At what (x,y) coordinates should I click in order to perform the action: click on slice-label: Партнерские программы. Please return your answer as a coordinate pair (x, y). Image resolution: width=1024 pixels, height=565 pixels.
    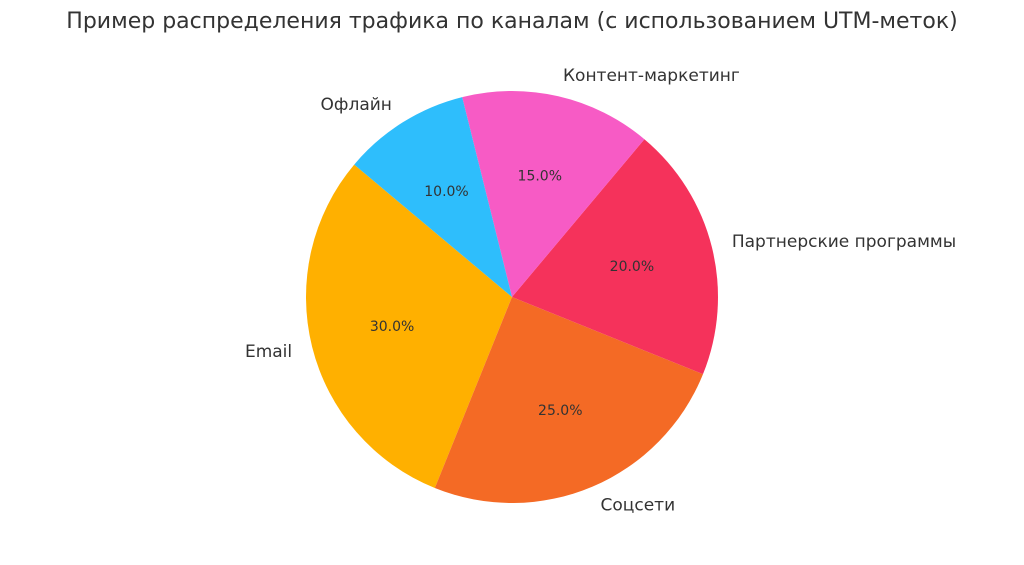
    Looking at the image, I should click on (844, 242).